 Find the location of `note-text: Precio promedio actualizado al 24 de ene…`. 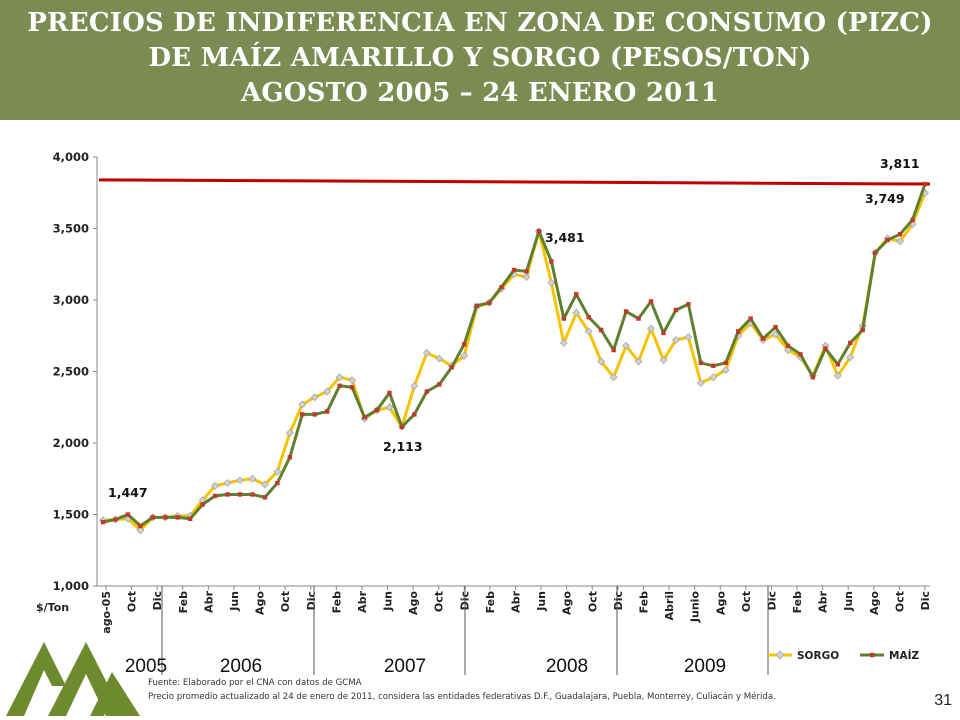

note-text: Precio promedio actualizado al 24 de ene… is located at coordinates (462, 697).